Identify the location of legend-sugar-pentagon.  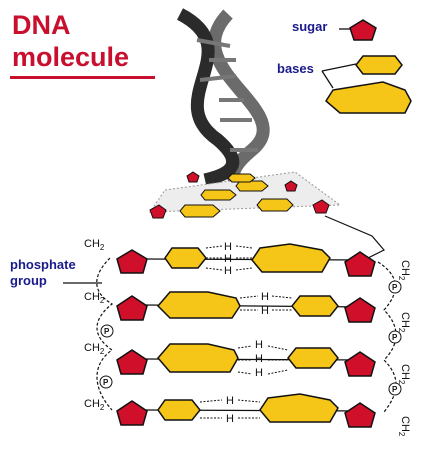
(363, 30).